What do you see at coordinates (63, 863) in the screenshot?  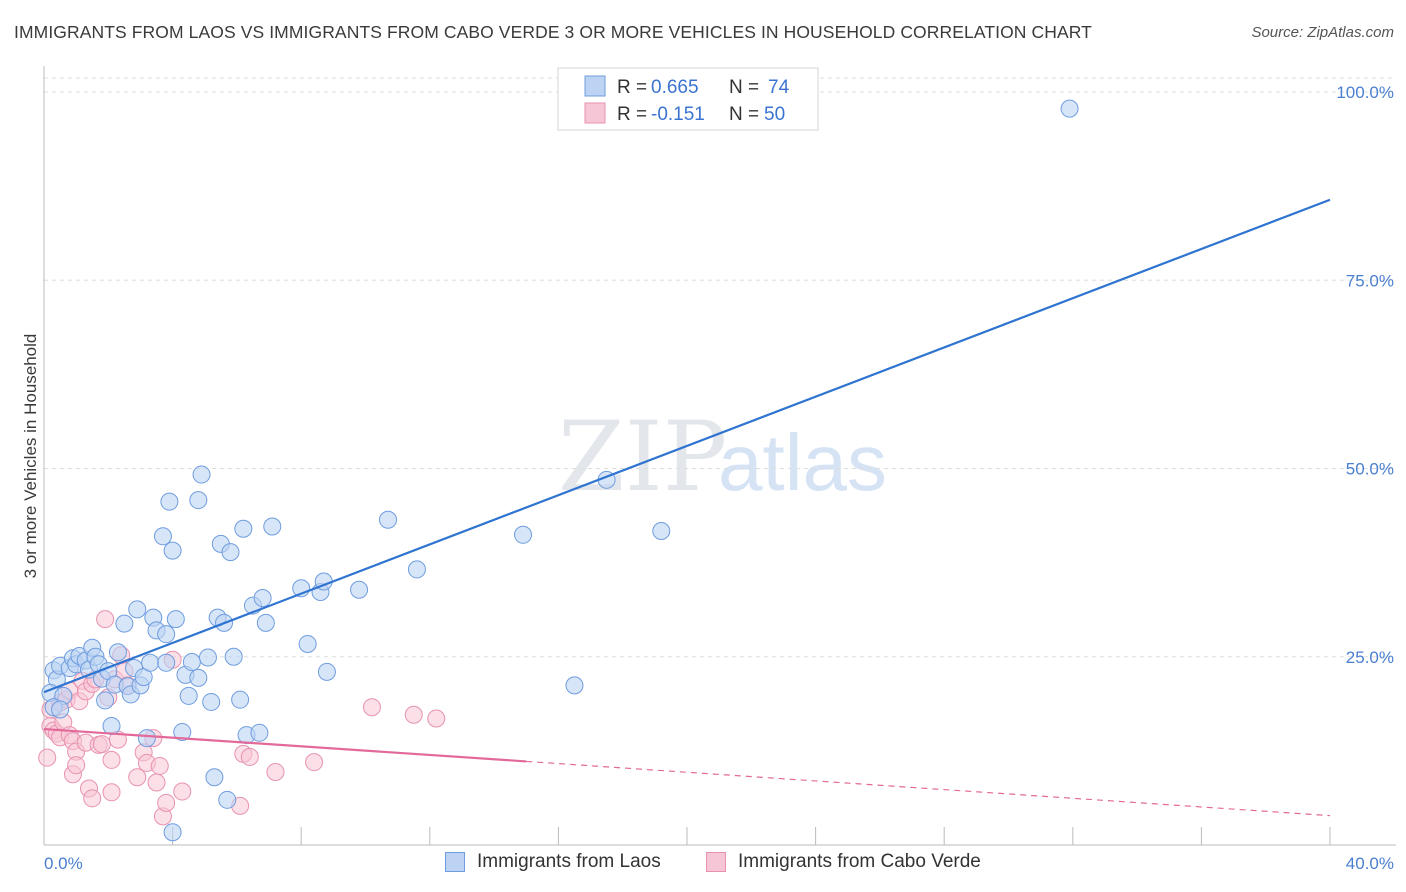 I see `x-tick-label-min: 0.0%` at bounding box center [63, 863].